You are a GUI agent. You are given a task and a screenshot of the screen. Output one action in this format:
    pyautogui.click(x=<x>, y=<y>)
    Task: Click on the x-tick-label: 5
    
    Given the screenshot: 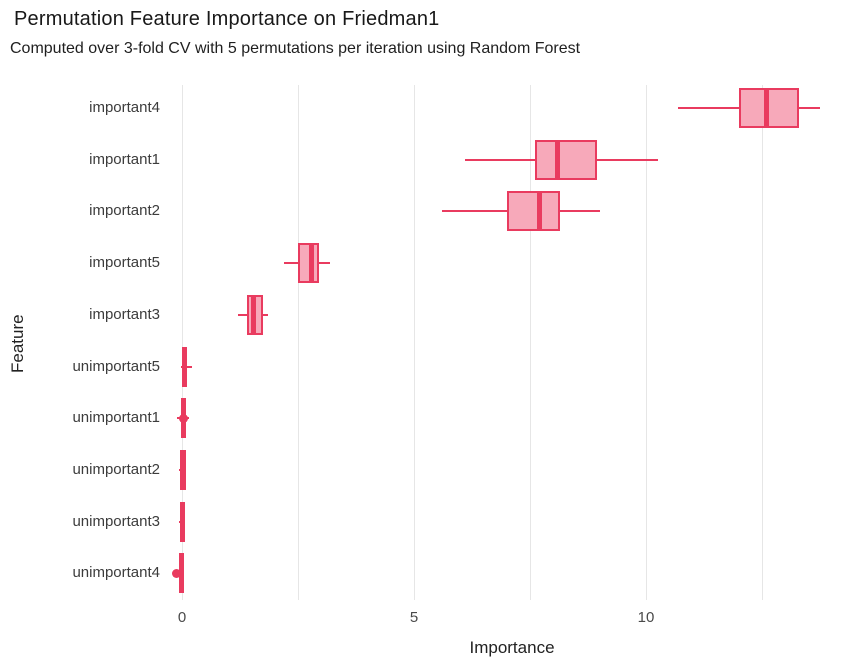 What is the action you would take?
    pyautogui.click(x=414, y=617)
    